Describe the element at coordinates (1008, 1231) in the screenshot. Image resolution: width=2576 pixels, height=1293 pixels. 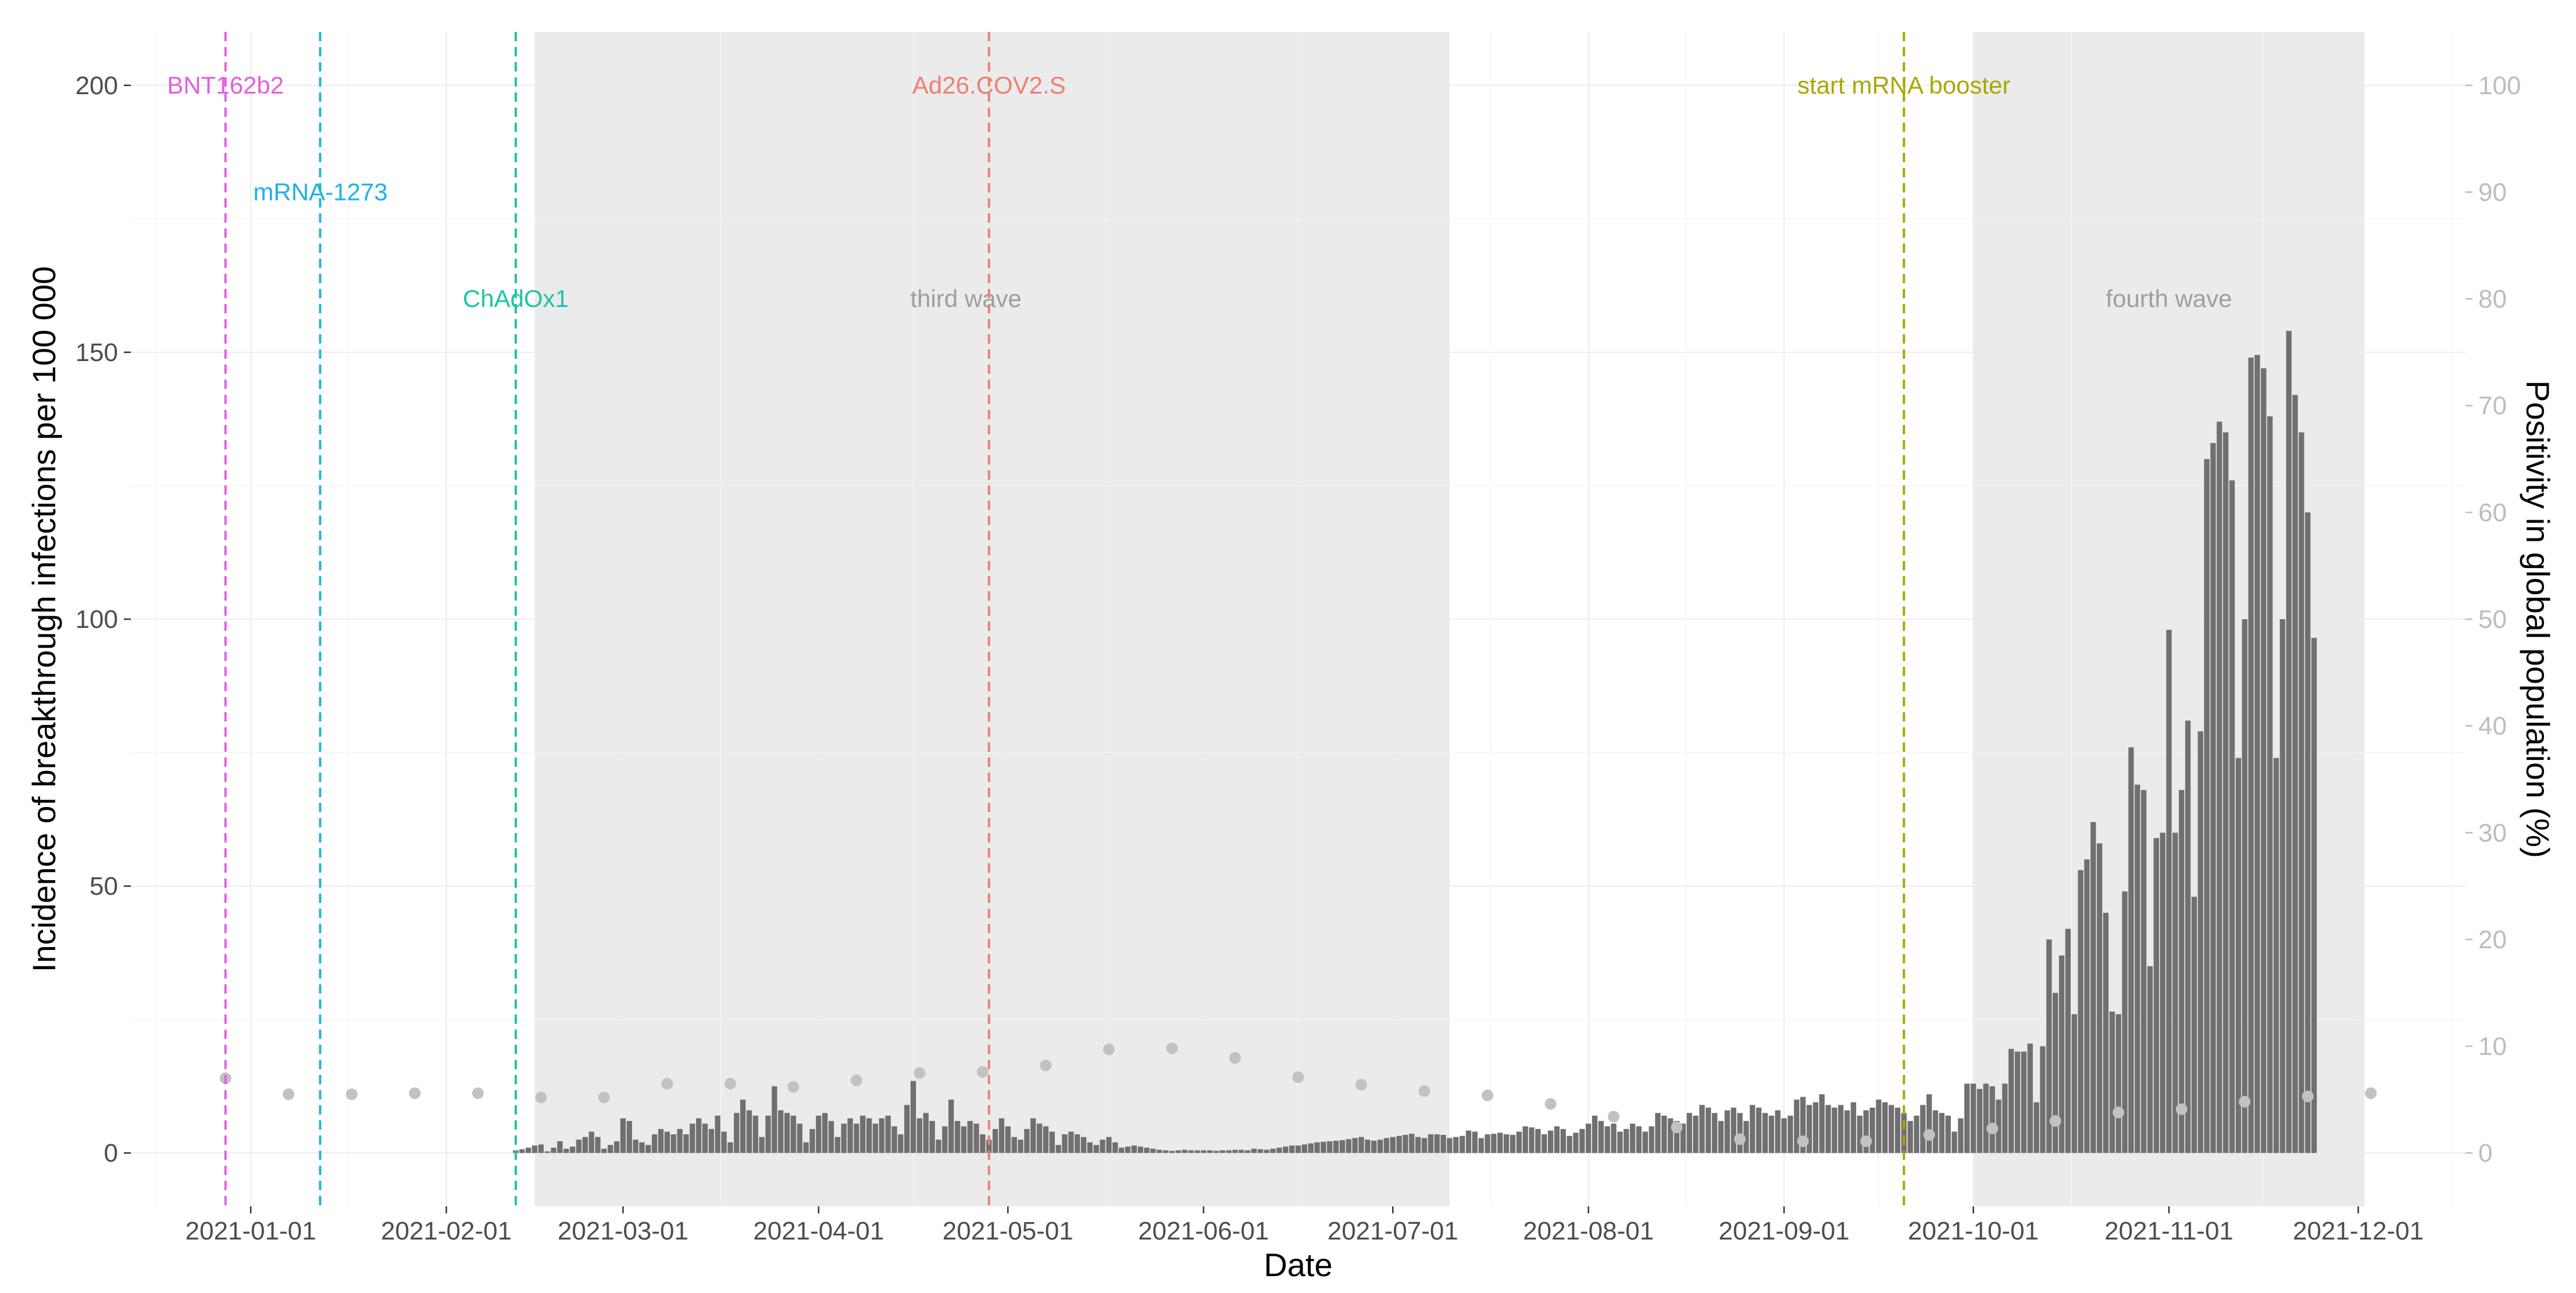
I see `x-tick-label: 2021-05-01` at that location.